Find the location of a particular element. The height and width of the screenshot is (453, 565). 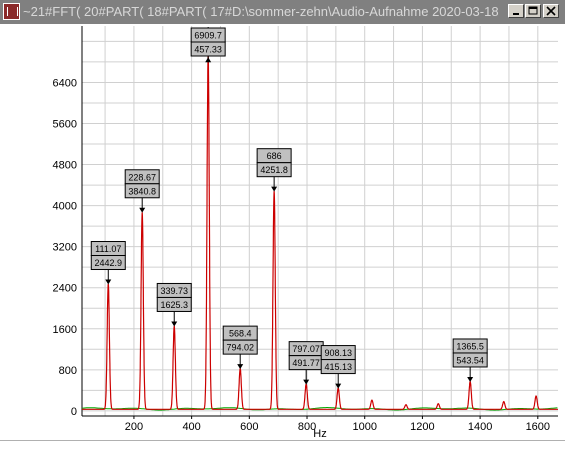

maximize-button is located at coordinates (533, 11).